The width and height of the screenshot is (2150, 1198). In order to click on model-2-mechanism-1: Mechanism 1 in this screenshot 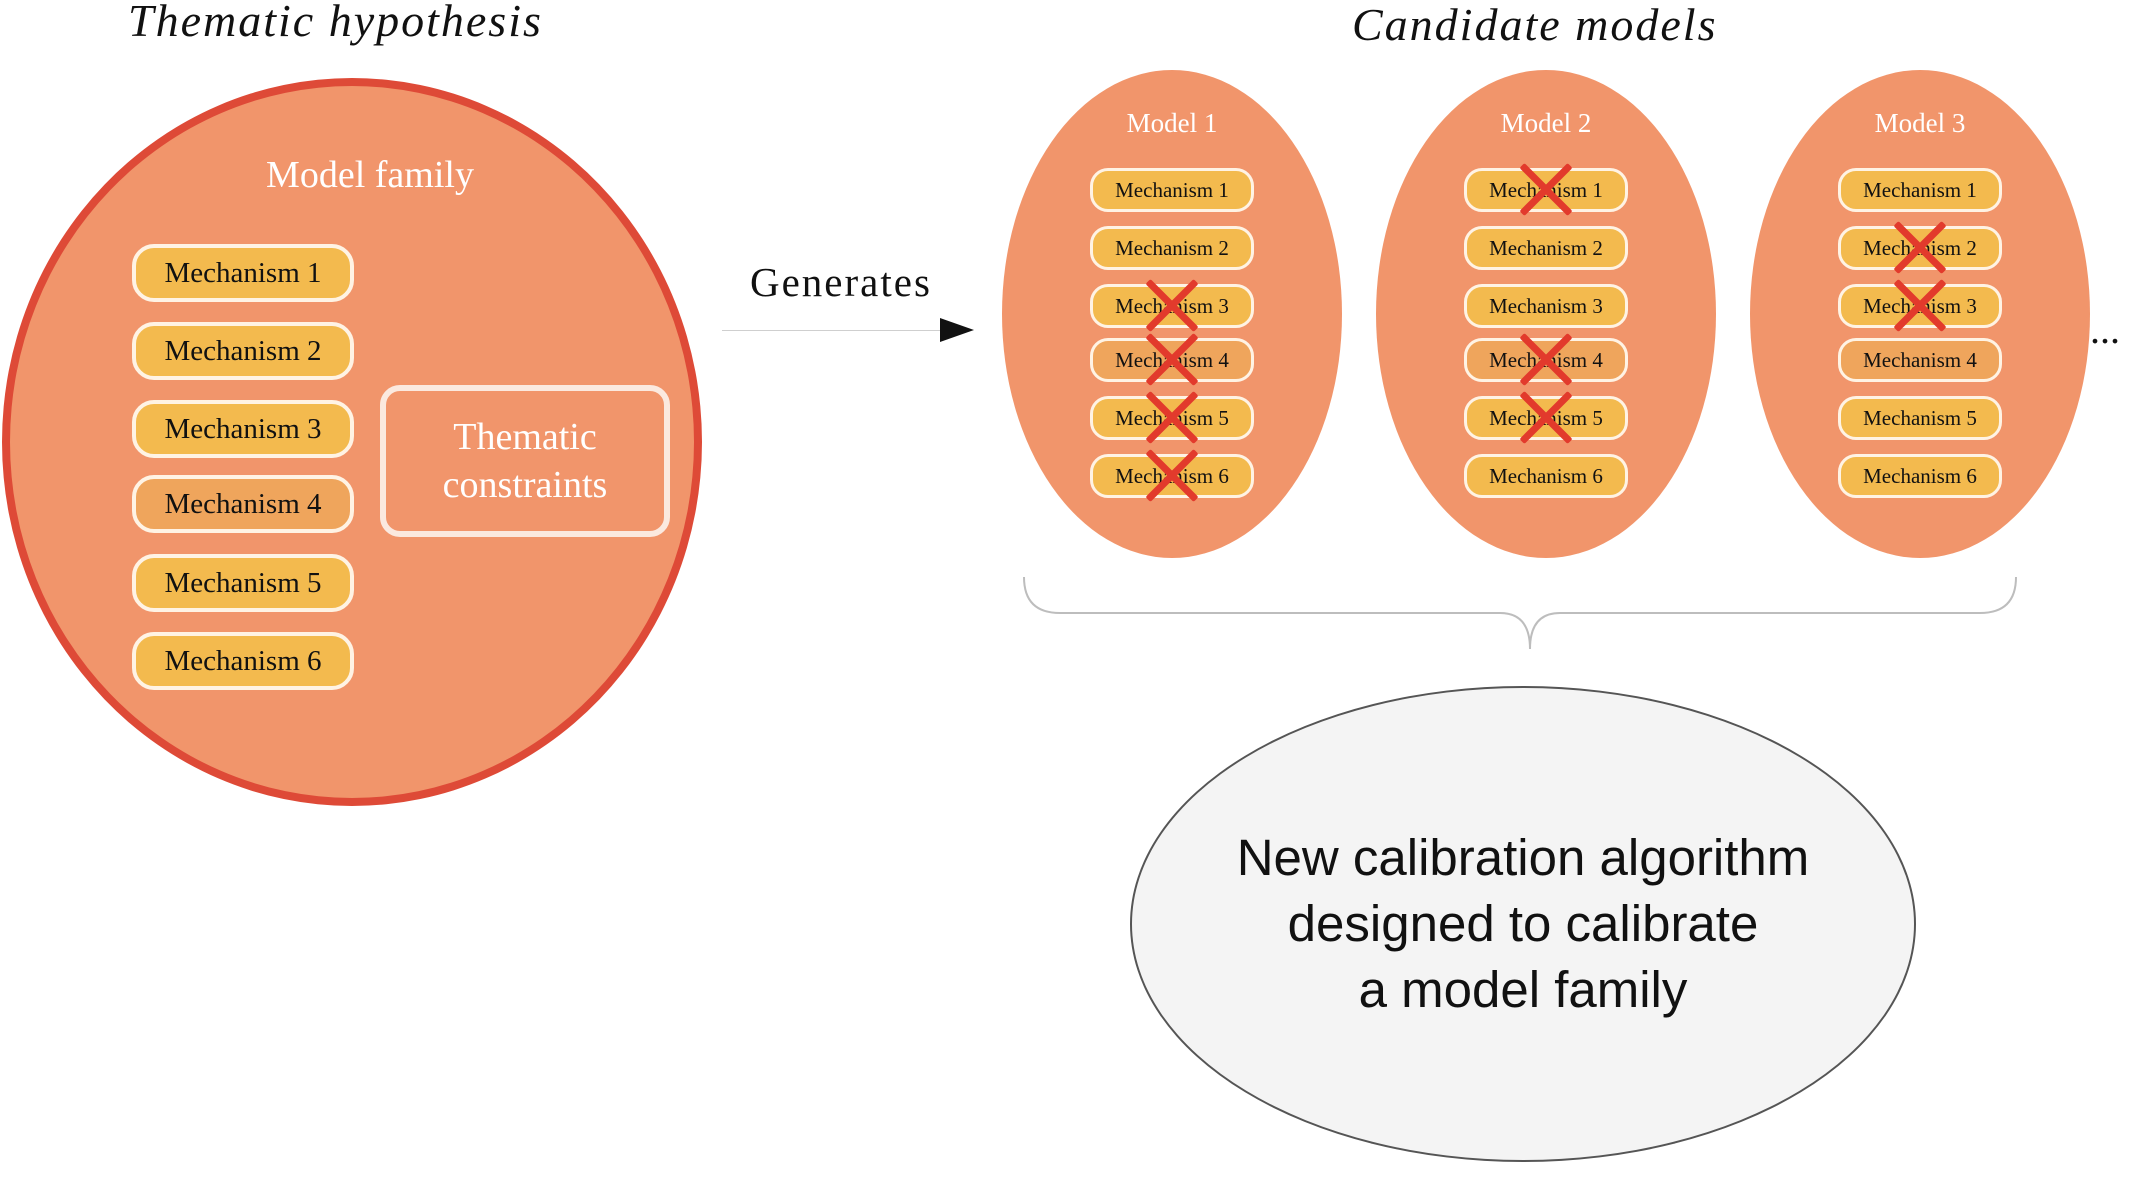, I will do `click(1546, 190)`.